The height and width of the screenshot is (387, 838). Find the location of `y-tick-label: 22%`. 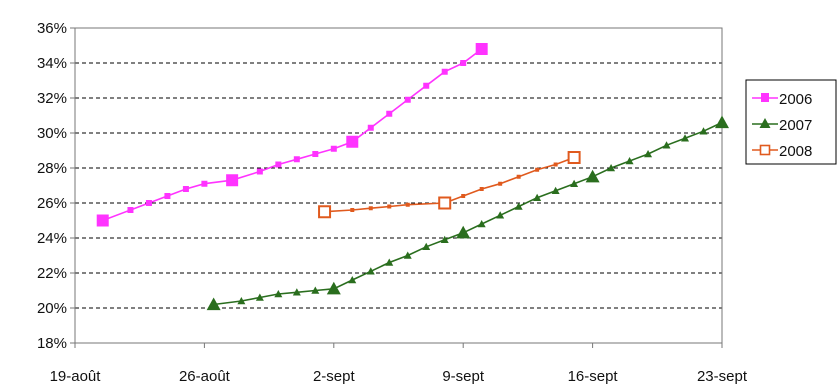

y-tick-label: 22% is located at coordinates (52, 273).